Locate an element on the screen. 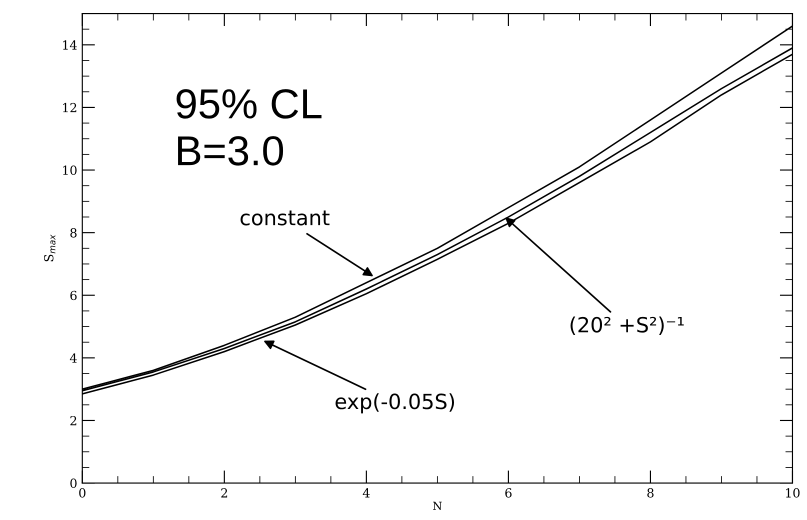 The height and width of the screenshot is (520, 807). annotation: constant is located at coordinates (285, 218).